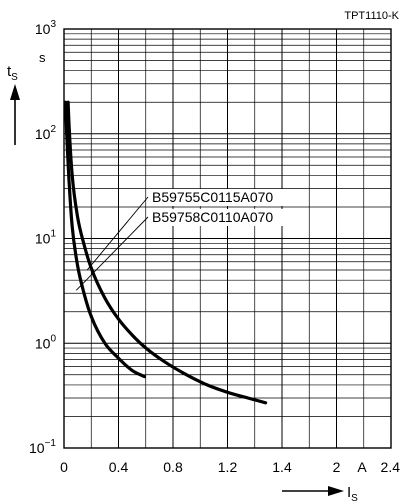  I want to click on y-axis-symbol: tS, so click(12, 73).